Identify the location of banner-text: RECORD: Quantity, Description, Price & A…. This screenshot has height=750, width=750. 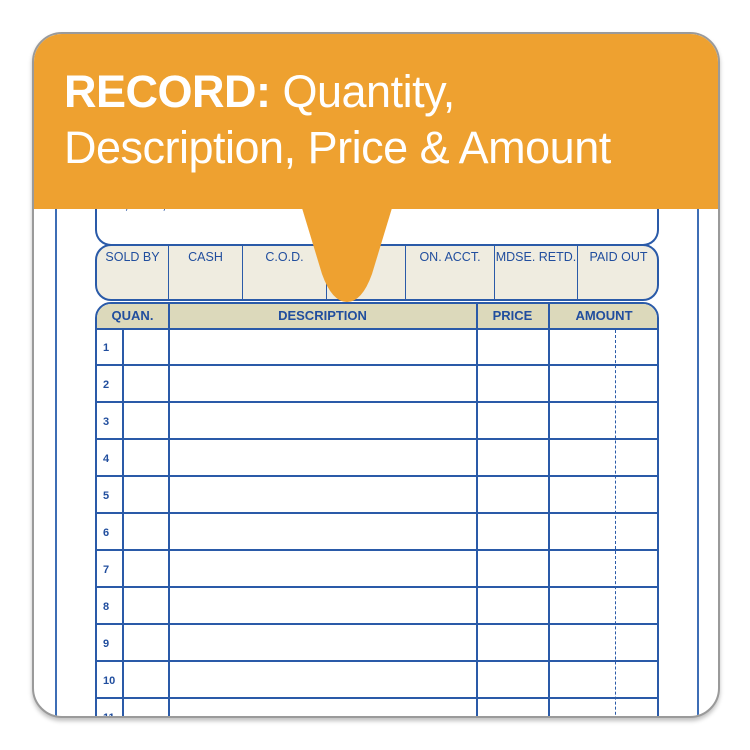
(337, 120).